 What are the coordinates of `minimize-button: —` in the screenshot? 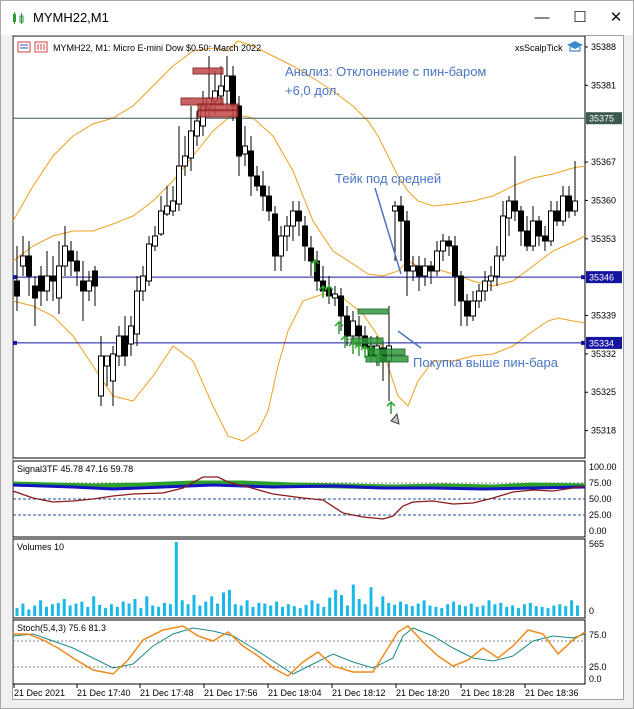 It's located at (542, 17).